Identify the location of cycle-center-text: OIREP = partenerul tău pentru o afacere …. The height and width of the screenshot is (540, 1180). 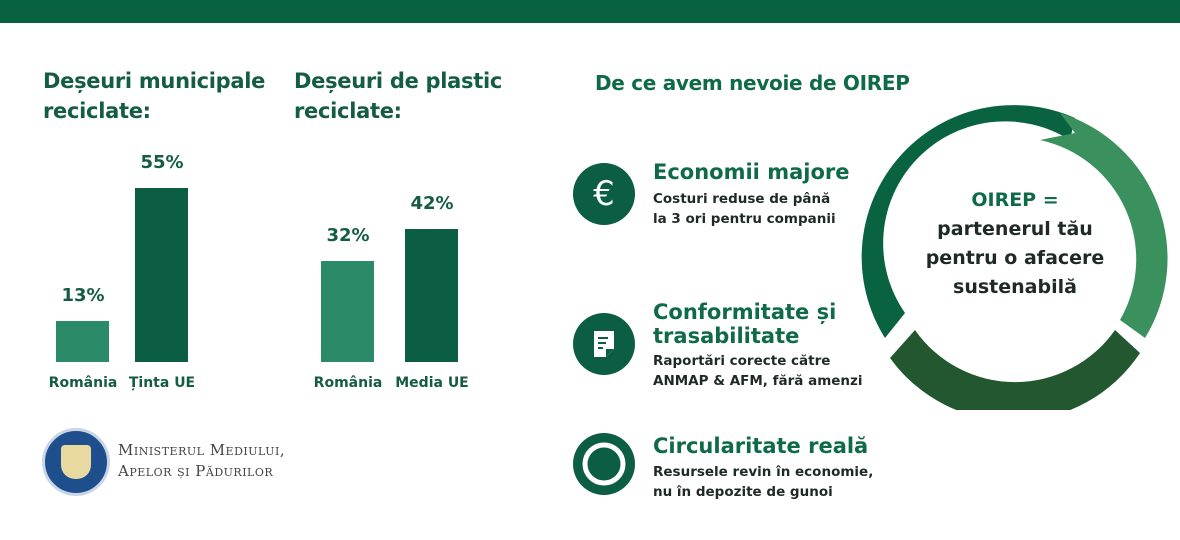
(1015, 244).